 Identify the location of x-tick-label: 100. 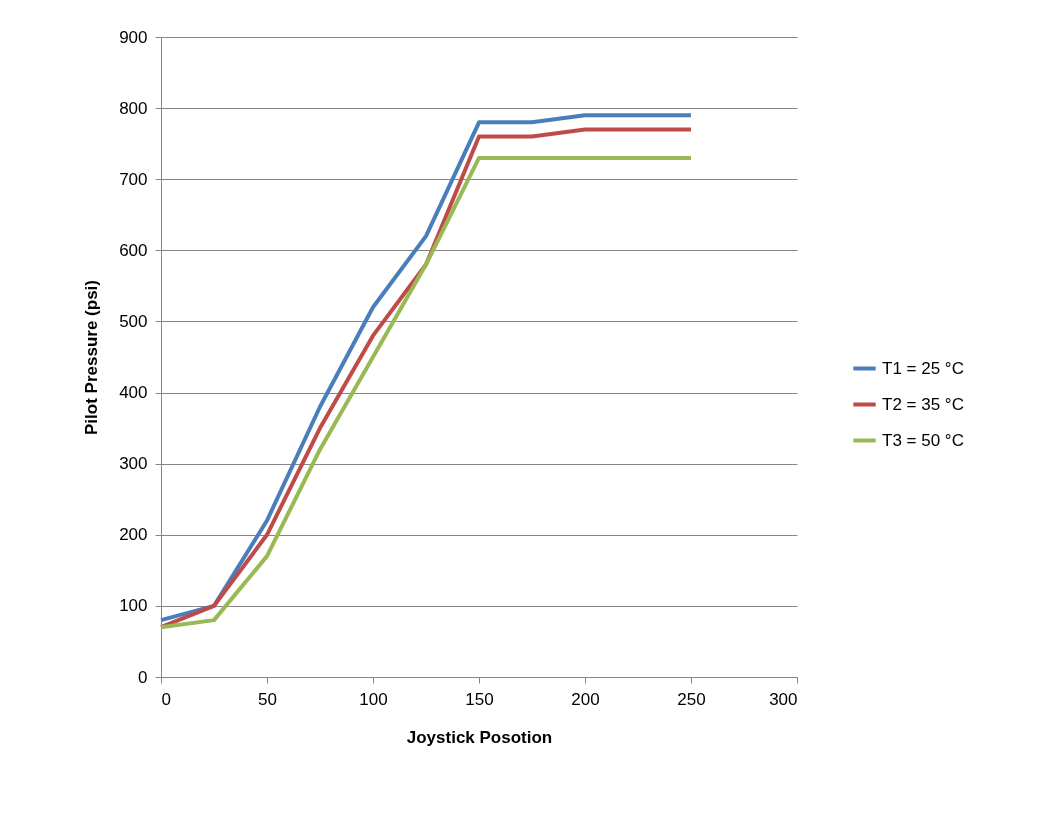
(373, 699).